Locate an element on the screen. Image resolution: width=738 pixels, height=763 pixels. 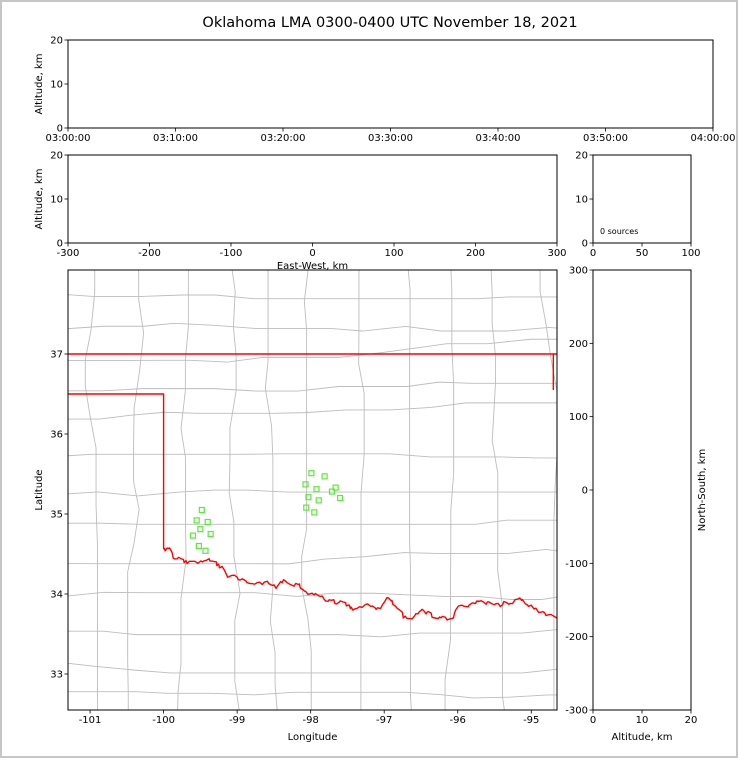
y-tick-label: 300 is located at coordinates (578, 271).